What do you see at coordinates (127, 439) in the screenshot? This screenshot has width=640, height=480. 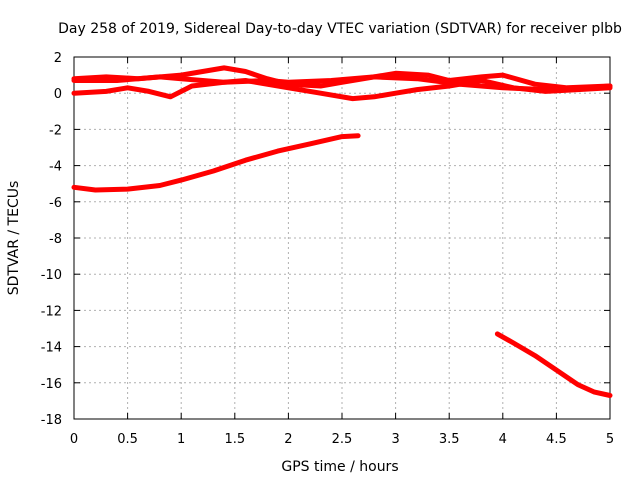 I see `x-tick-label: 0.5` at bounding box center [127, 439].